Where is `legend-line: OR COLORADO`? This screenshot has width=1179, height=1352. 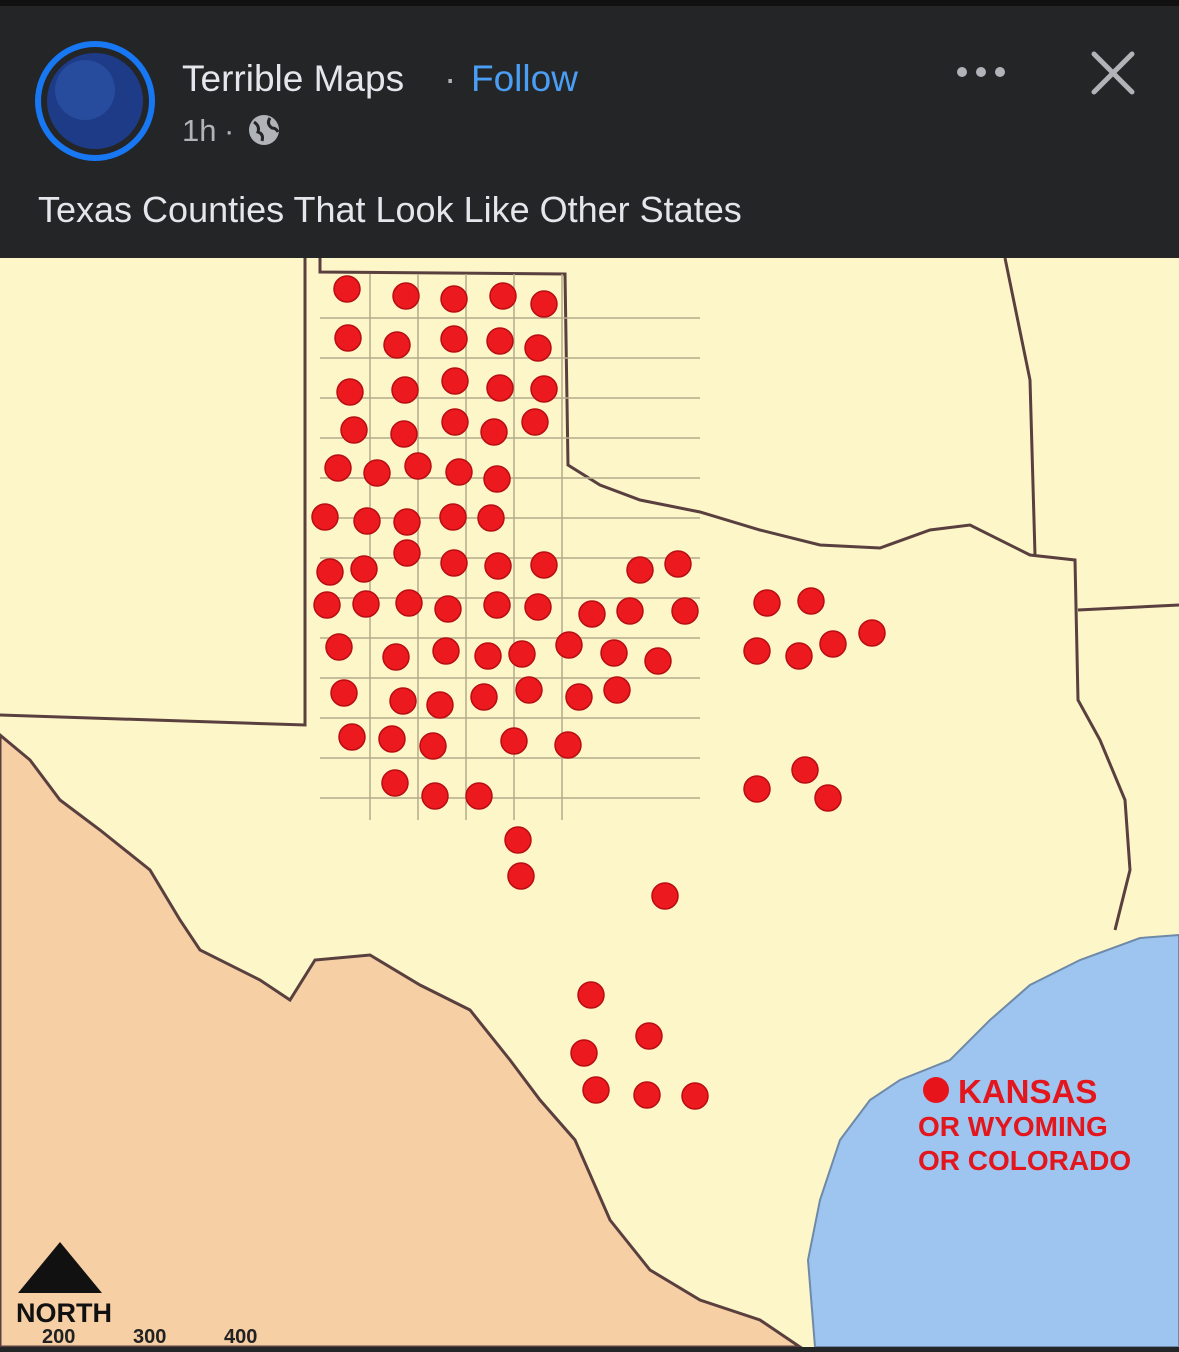 legend-line: OR COLORADO is located at coordinates (1024, 1160).